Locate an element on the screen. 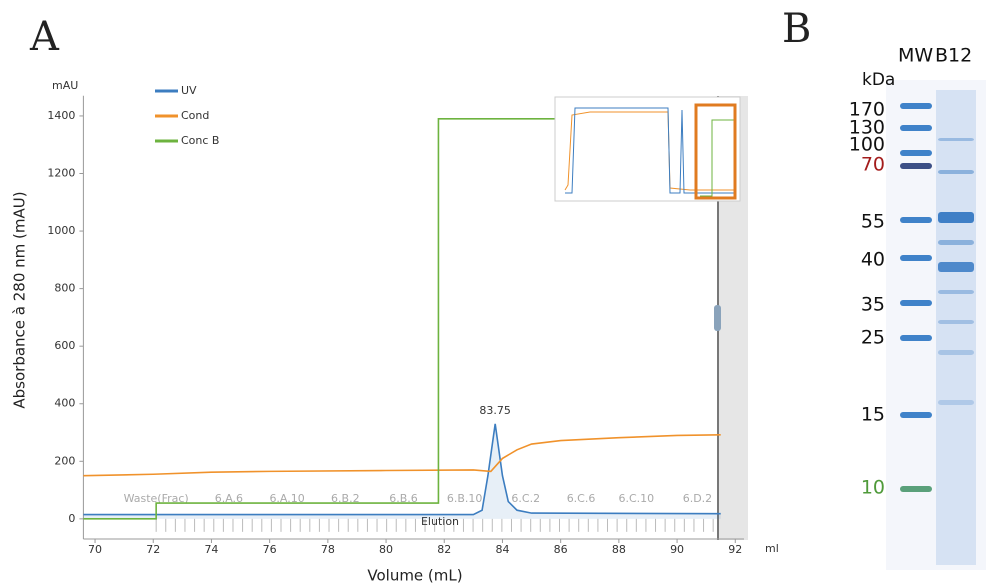  marker-label: 10 is located at coordinates (873, 488).